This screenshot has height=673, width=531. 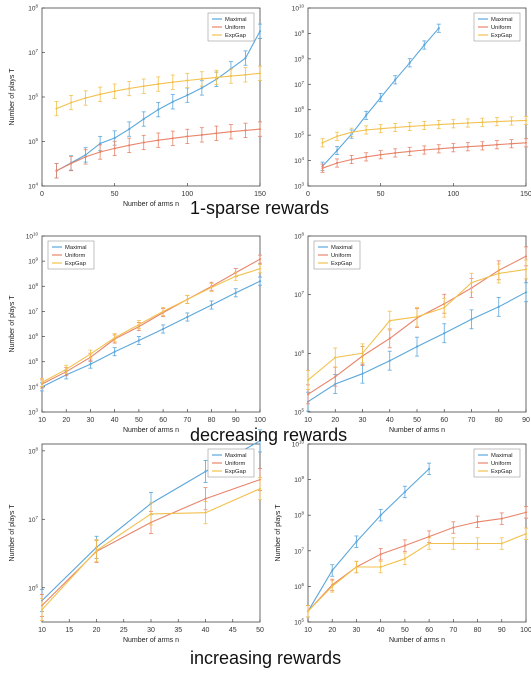 I want to click on x-tick-label: 25, so click(x=124, y=630).